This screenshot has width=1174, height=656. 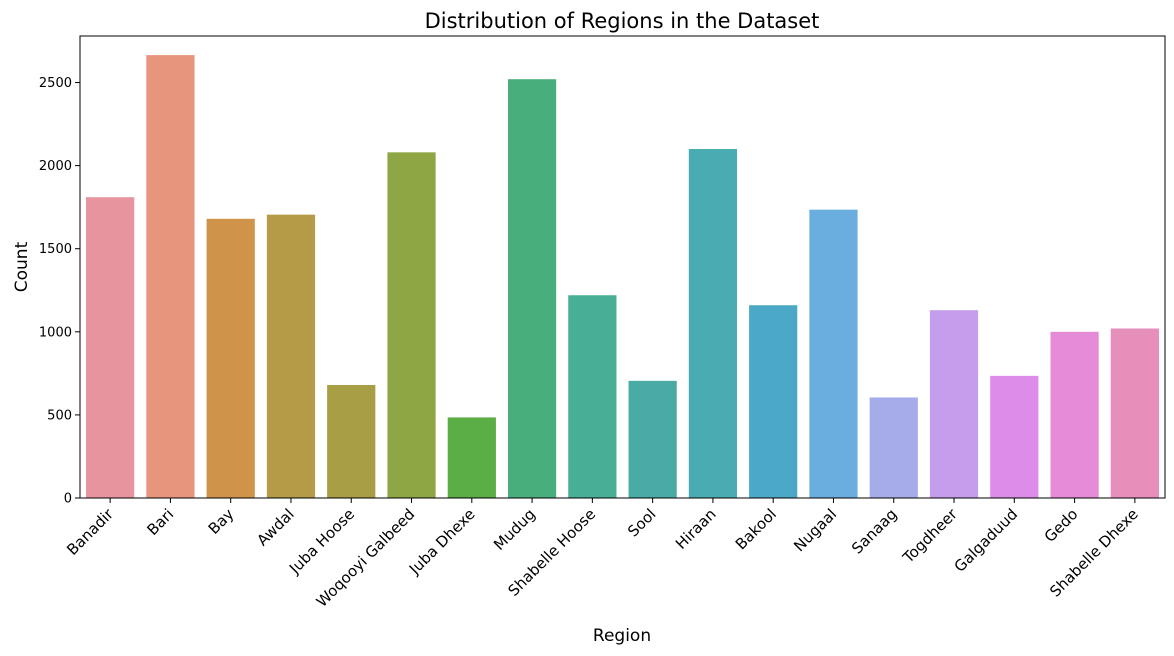 What do you see at coordinates (59, 415) in the screenshot?
I see `y-tick-label: 500` at bounding box center [59, 415].